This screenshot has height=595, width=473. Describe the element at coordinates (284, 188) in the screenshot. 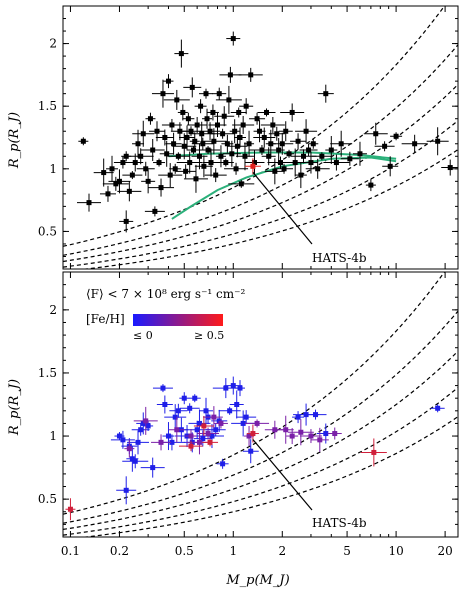

I see `model-curve` at that location.